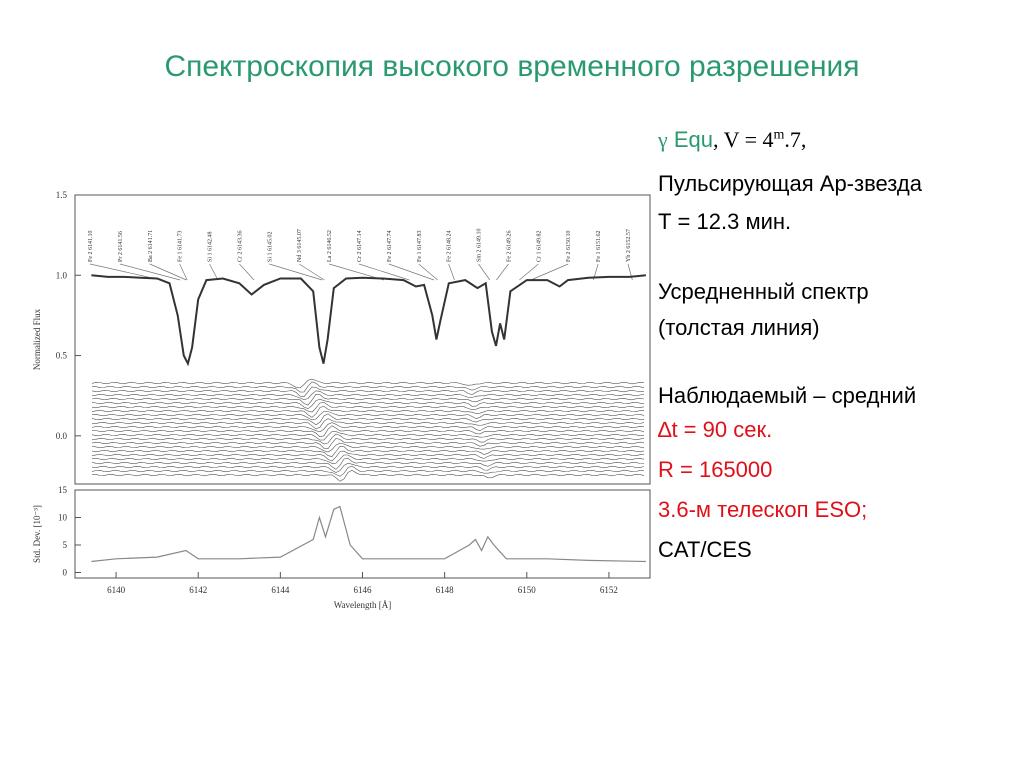 Image resolution: width=1024 pixels, height=768 pixels. What do you see at coordinates (450, 247) in the screenshot?
I see `line-id-label: Fe 2 6148.24` at bounding box center [450, 247].